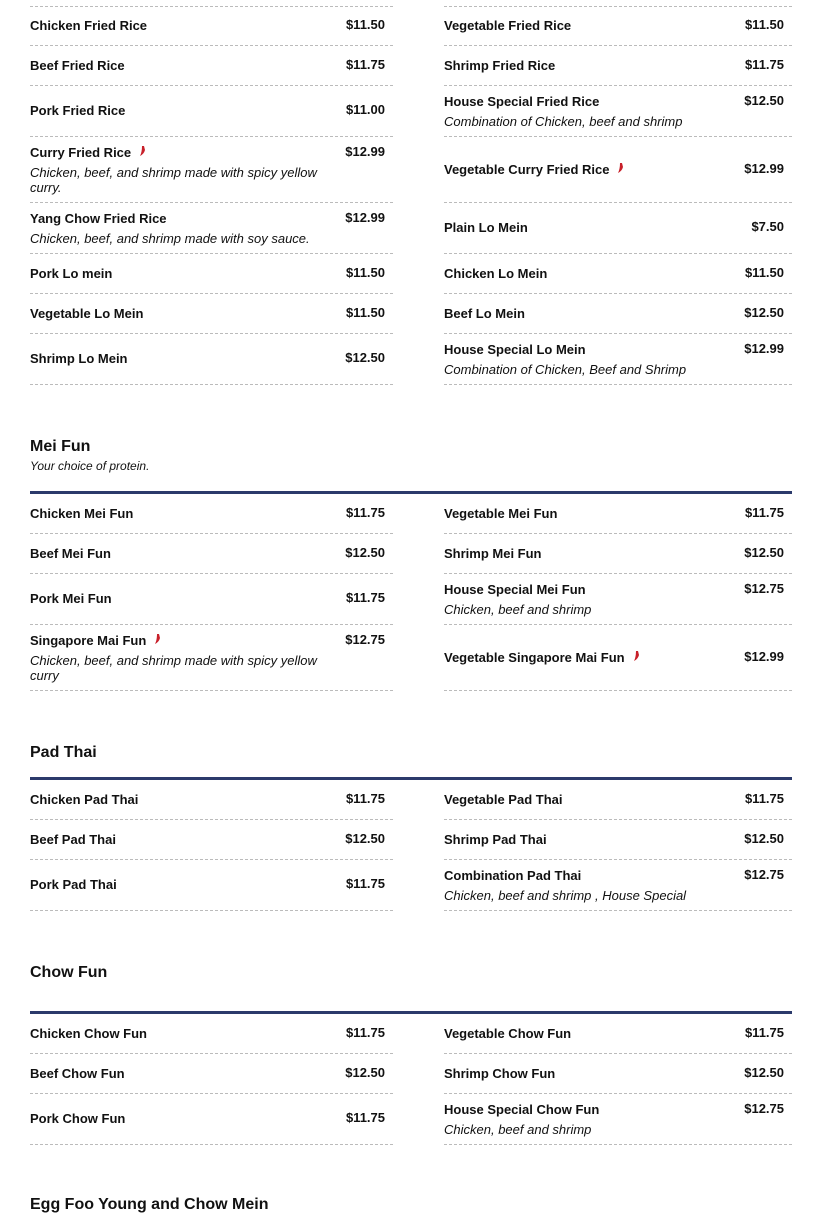  Describe the element at coordinates (211, 1034) in the screenshot. I see `menu-item: Chicken Chow Fun $11.75` at that location.